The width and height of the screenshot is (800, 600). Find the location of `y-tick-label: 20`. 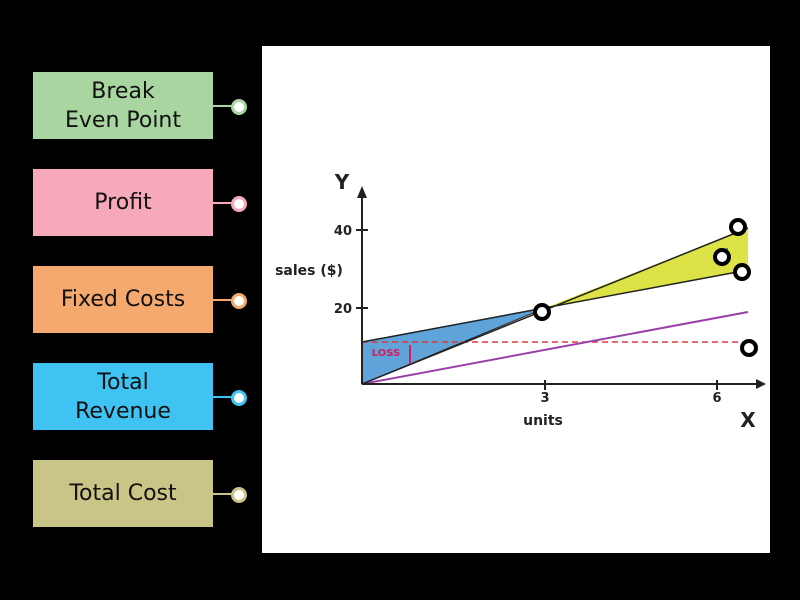

y-tick-label: 20 is located at coordinates (343, 309).